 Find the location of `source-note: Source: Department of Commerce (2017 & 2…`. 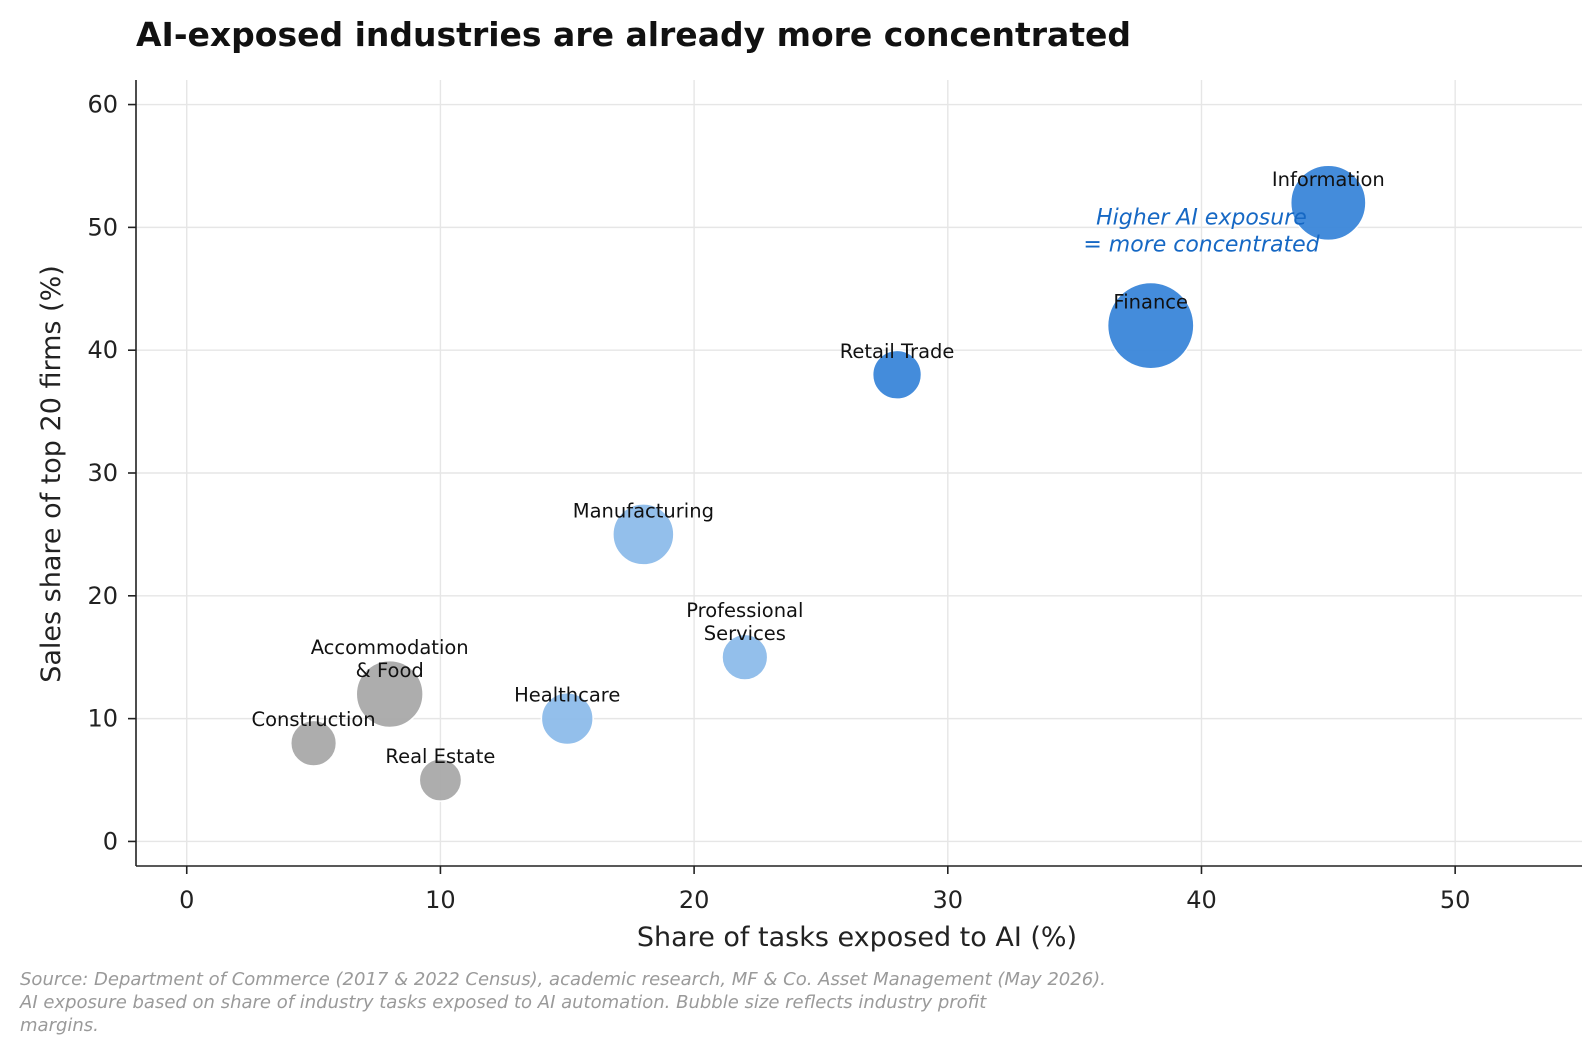

source-note: Source: Department of Commerce (2017 & 2… is located at coordinates (562, 1002).